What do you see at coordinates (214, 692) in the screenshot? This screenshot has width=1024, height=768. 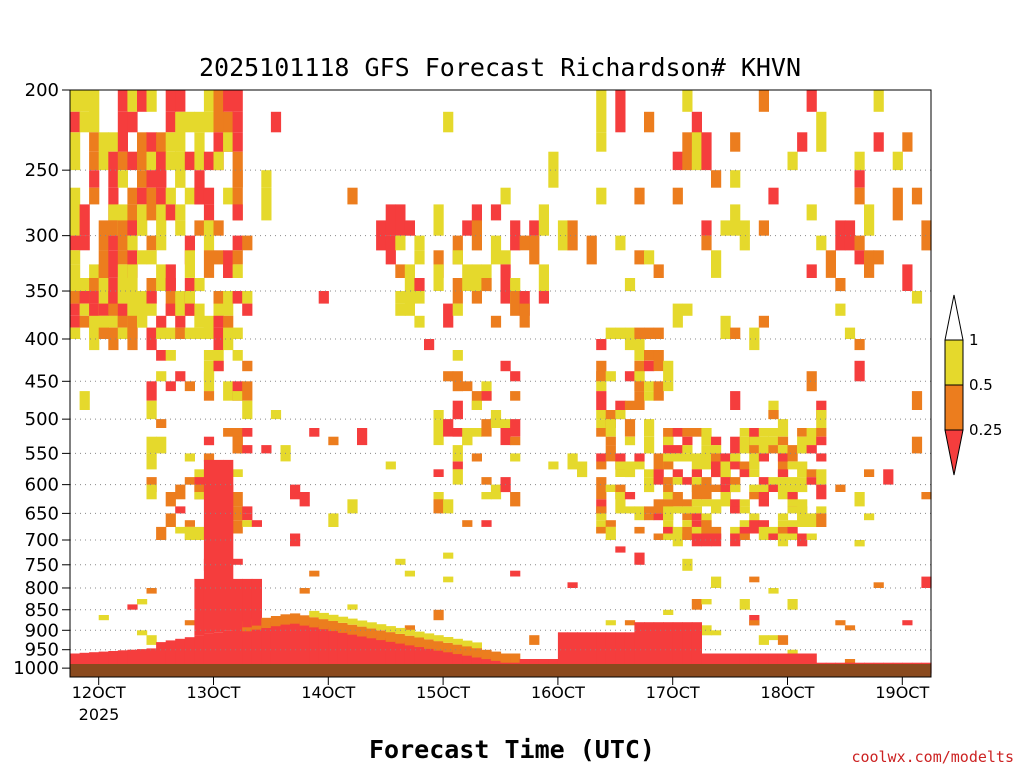 I see `x-tick-label: 13OCT` at bounding box center [214, 692].